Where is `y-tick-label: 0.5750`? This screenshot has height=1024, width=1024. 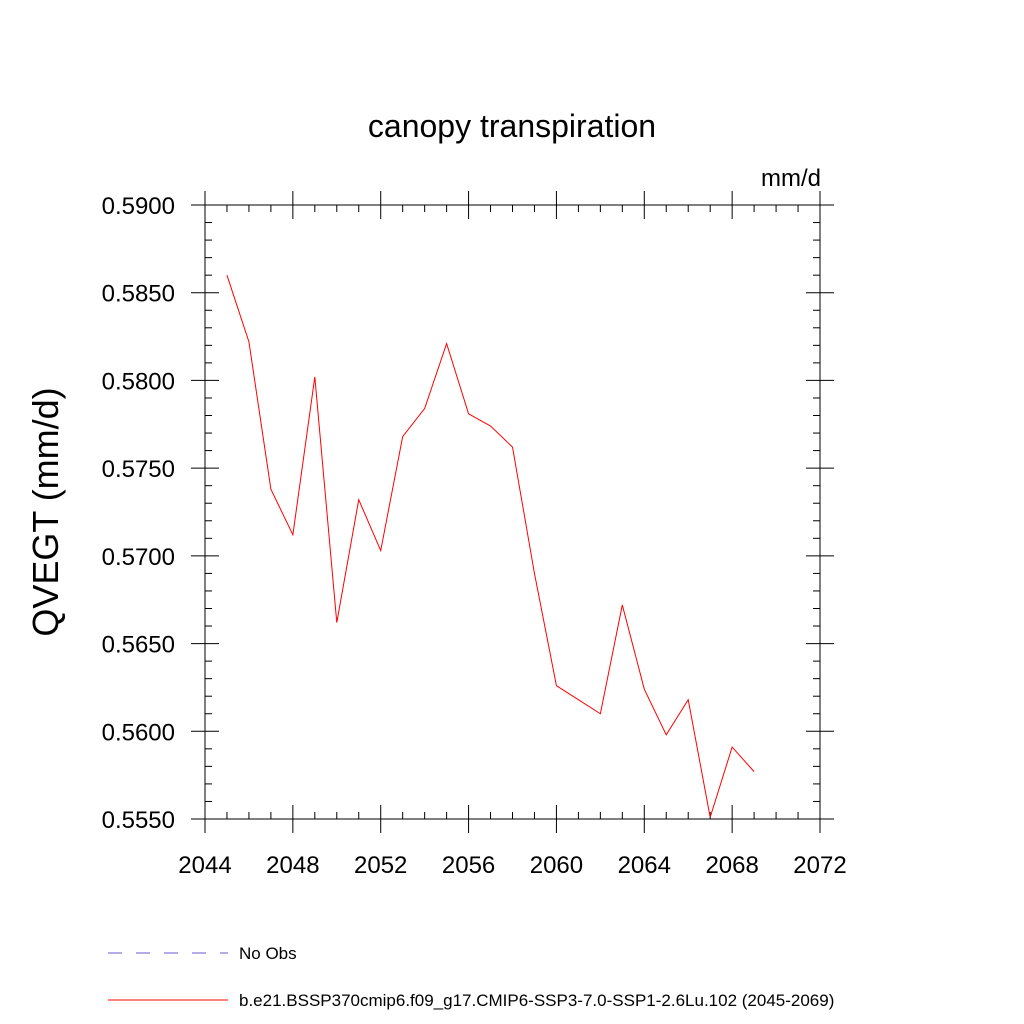
y-tick-label: 0.5750 is located at coordinates (138, 469).